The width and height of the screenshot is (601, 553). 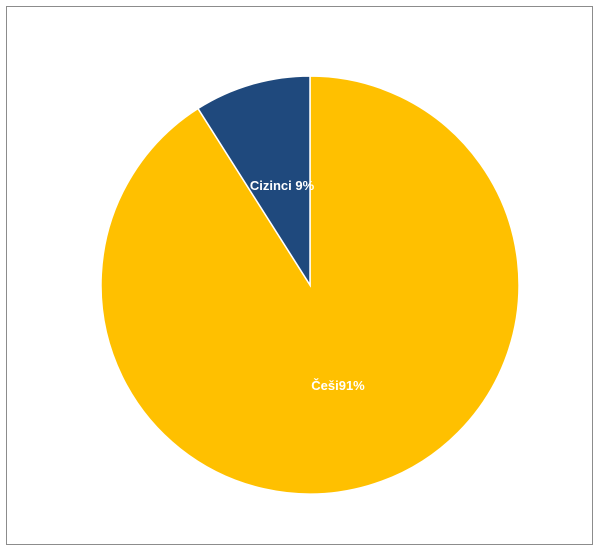 What do you see at coordinates (282, 185) in the screenshot?
I see `data-label-cizinci: Cizinci 9%` at bounding box center [282, 185].